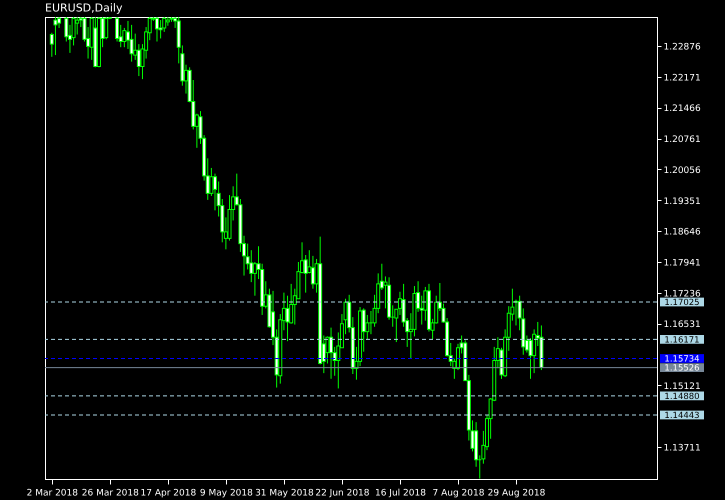  I want to click on x-tick-label: 22 Jun 2018, so click(342, 493).